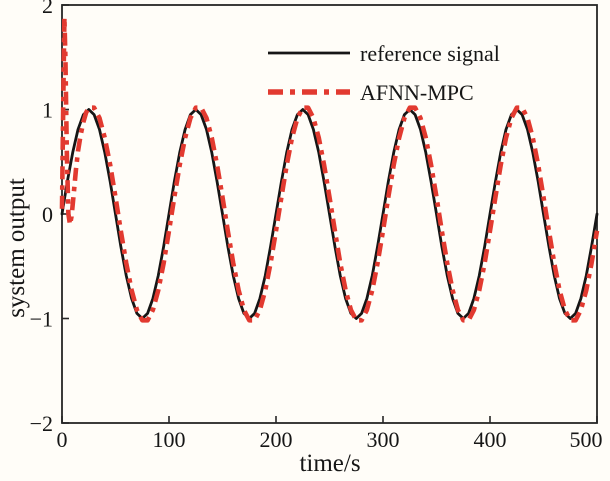 The width and height of the screenshot is (610, 481). What do you see at coordinates (586, 439) in the screenshot?
I see `x-tick-label: 500` at bounding box center [586, 439].